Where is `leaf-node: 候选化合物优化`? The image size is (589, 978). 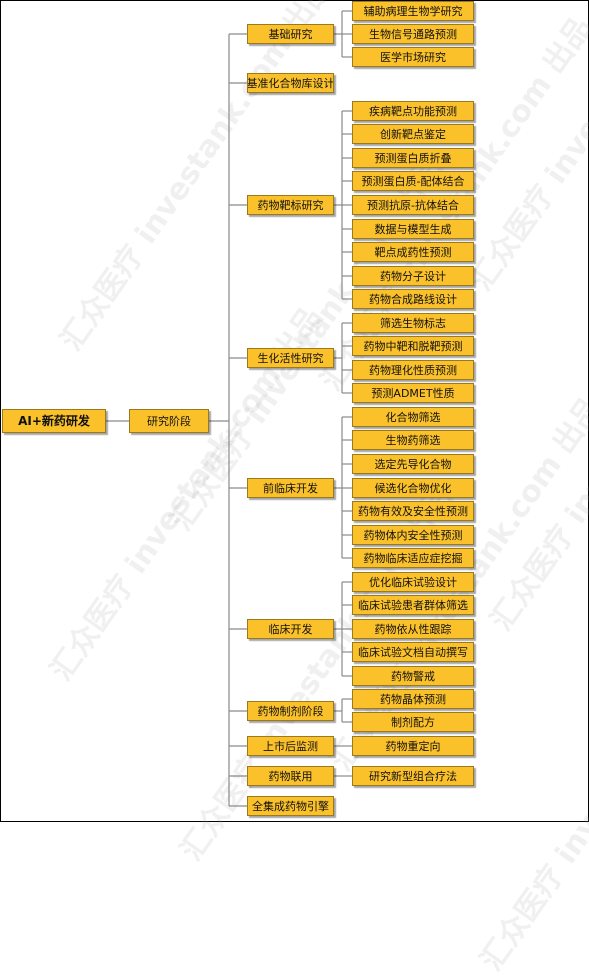
leaf-node: 候选化合物优化 is located at coordinates (413, 488).